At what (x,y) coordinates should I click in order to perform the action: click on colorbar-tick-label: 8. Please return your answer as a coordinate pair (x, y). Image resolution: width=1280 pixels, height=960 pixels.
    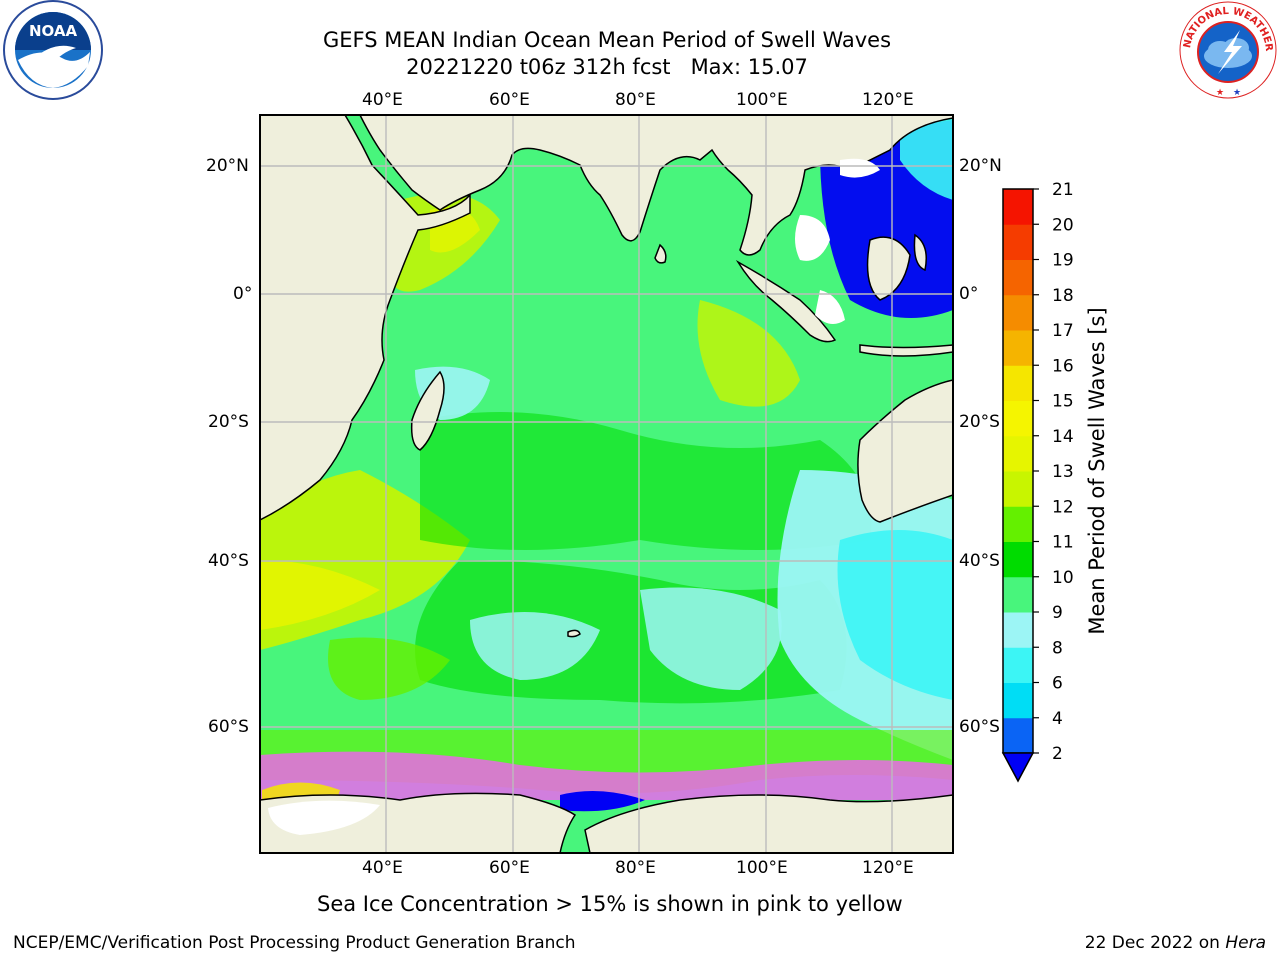
    Looking at the image, I should click on (1057, 648).